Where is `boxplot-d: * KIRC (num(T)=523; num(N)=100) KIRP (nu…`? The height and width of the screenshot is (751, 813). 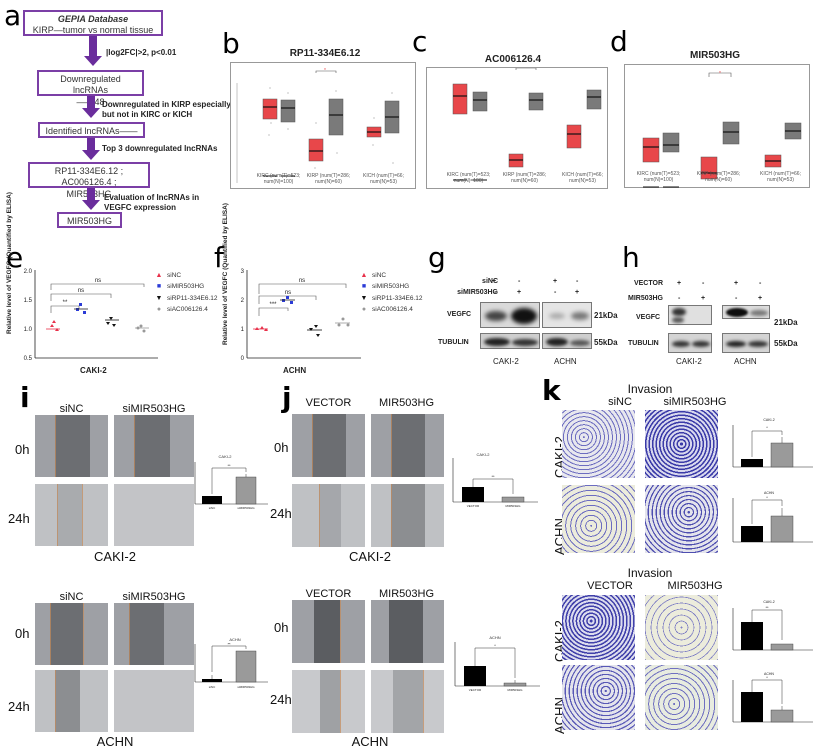 boxplot-d: * KIRC (num(T)=523; num(N)=100) KIRP (nu… is located at coordinates (717, 126).